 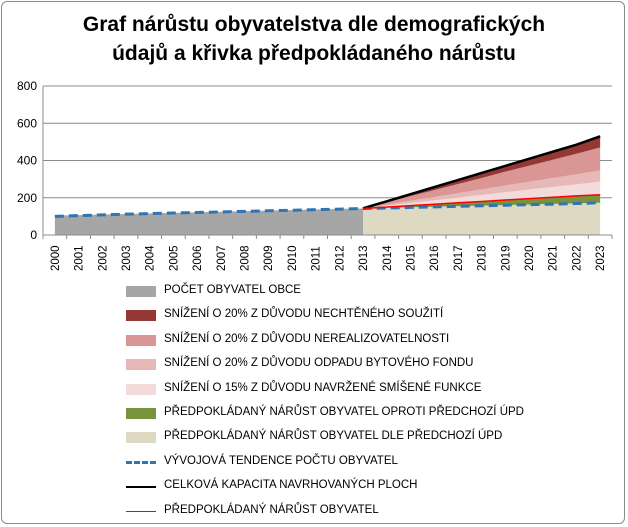 I want to click on y-tick-label: 400, so click(x=27, y=161).